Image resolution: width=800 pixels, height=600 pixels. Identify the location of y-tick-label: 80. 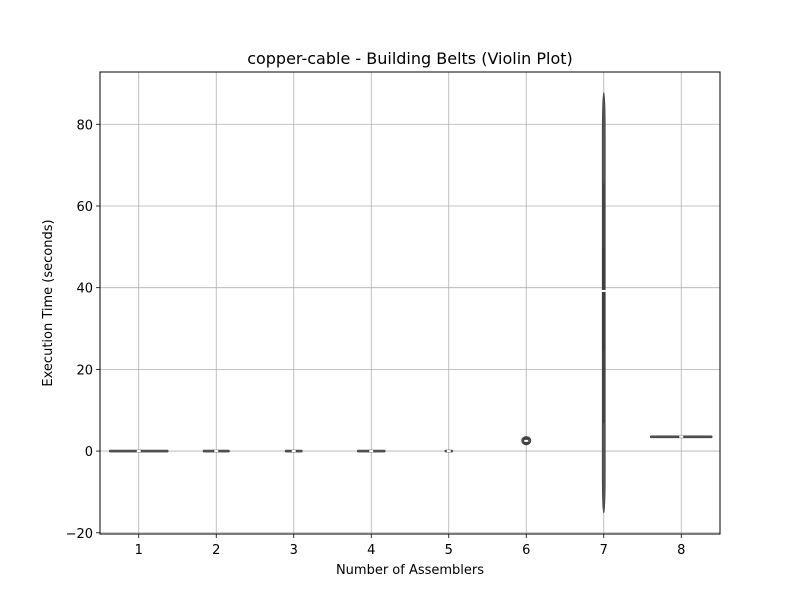
(84, 125).